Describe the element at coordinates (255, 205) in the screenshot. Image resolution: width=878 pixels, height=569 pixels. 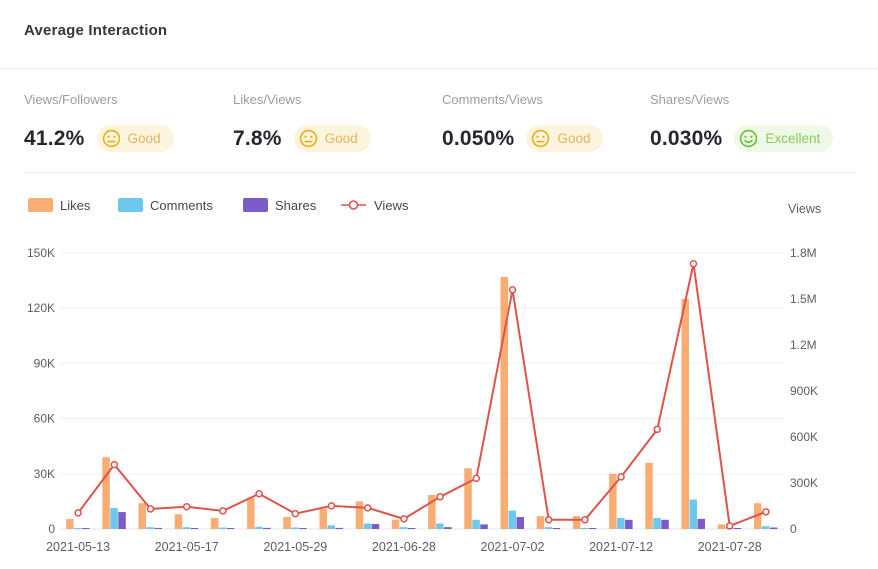
I see `legend-swatch-shares` at that location.